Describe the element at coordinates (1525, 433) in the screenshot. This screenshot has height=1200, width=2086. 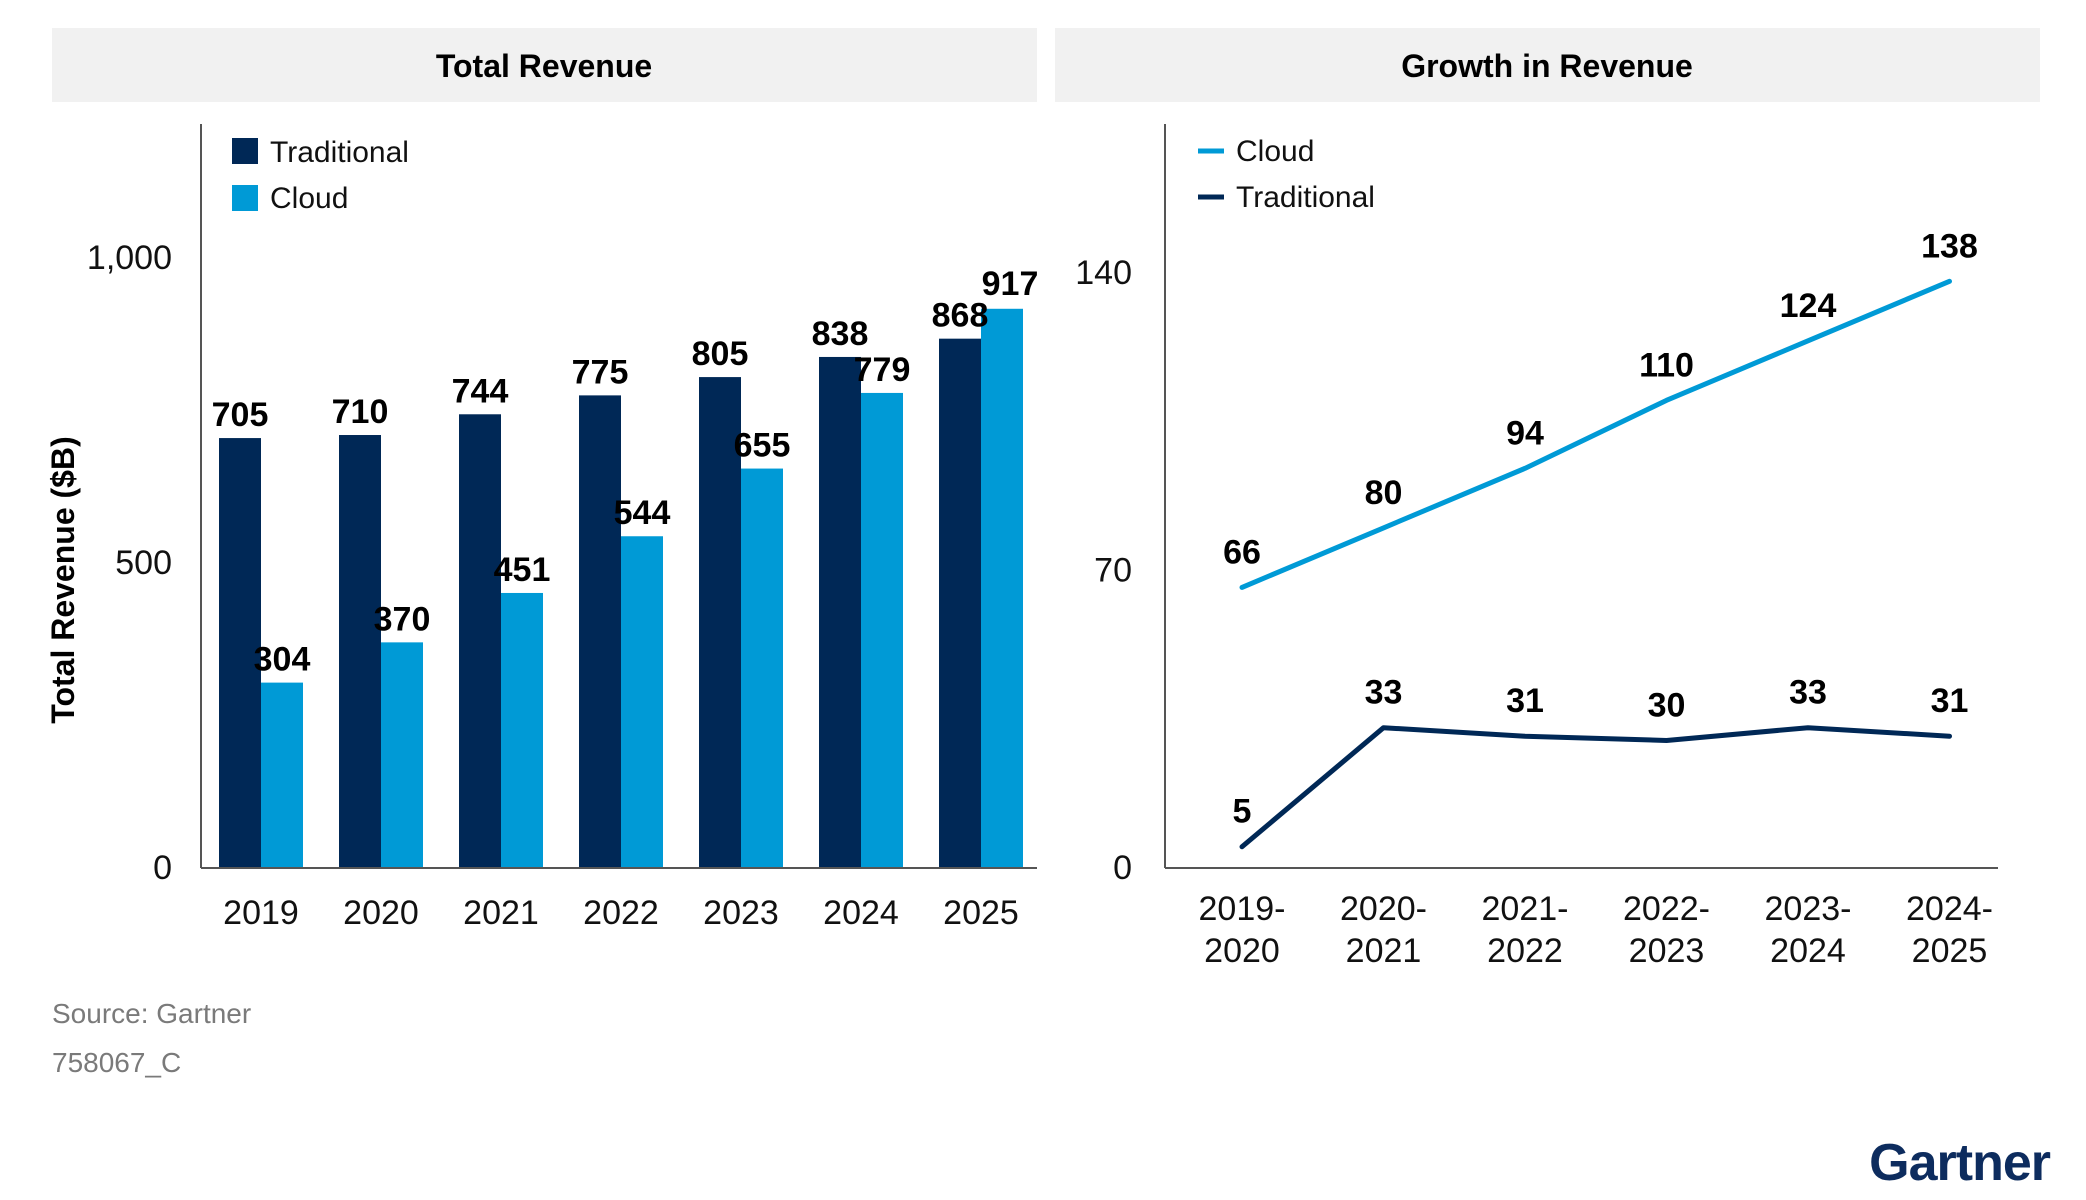
I see `line-label-cloud-2021-2022: 94` at that location.